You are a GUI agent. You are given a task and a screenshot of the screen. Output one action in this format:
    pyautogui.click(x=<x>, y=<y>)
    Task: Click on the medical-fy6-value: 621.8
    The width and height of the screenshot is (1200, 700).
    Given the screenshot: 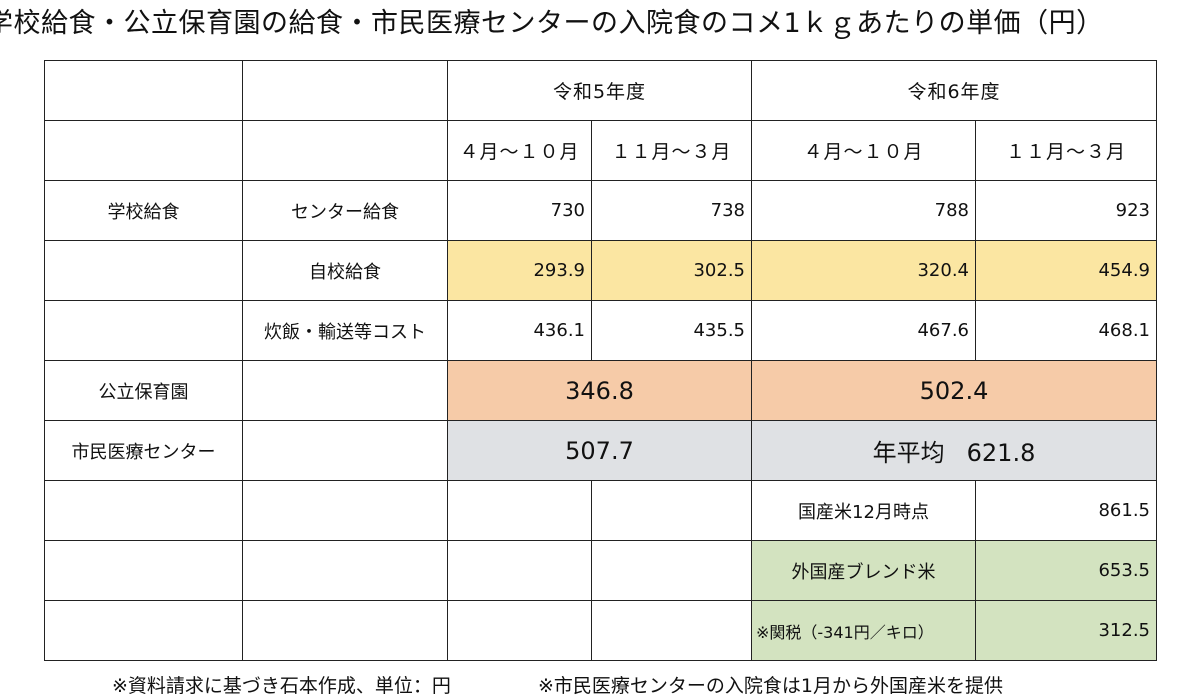 What is the action you would take?
    pyautogui.click(x=1001, y=453)
    